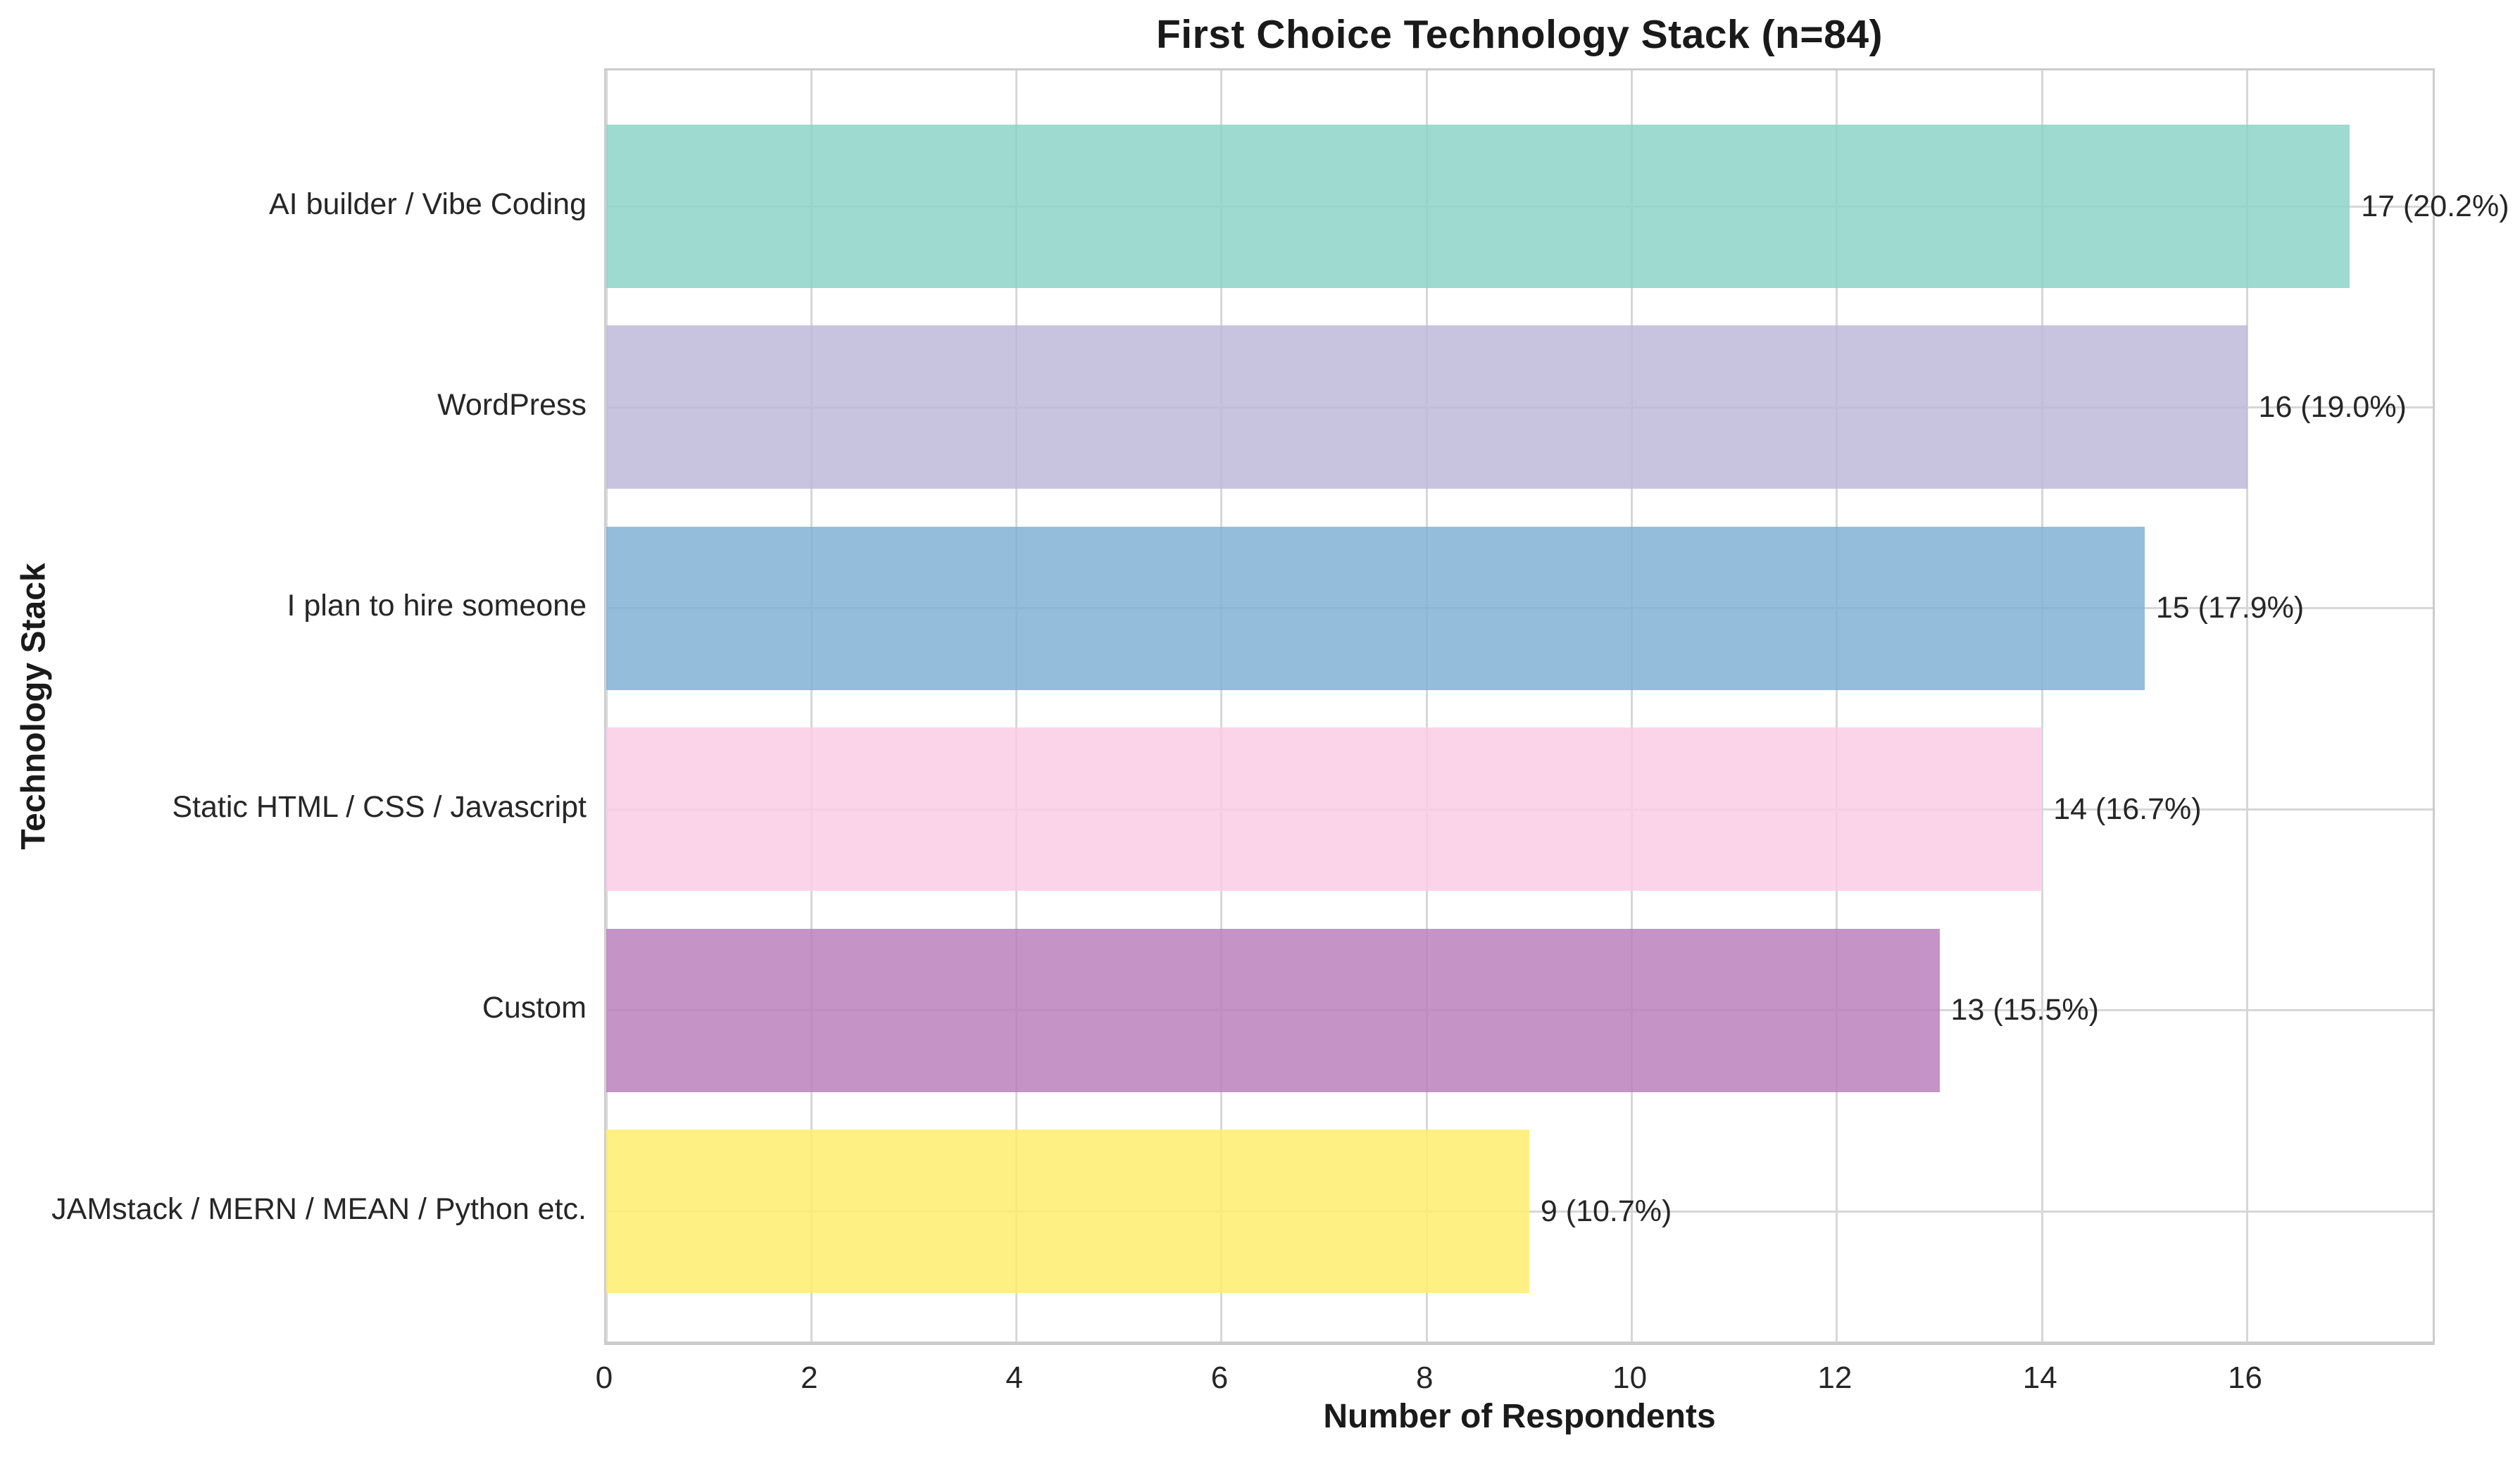  What do you see at coordinates (2025, 1010) in the screenshot?
I see `bar-value-label-custom: 13 (15.5%)` at bounding box center [2025, 1010].